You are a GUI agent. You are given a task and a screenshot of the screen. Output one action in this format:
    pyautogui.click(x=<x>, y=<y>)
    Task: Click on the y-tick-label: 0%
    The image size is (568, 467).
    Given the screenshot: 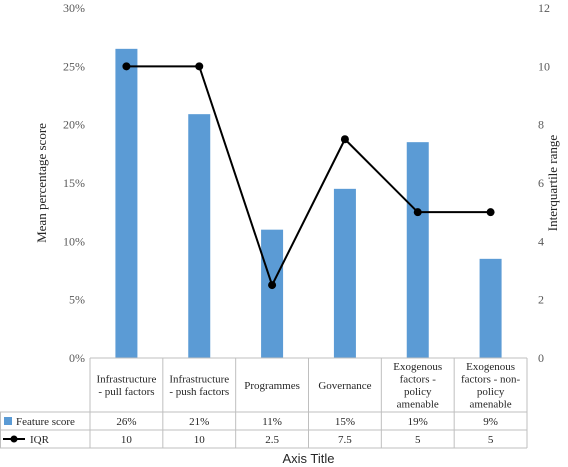 What is the action you would take?
    pyautogui.click(x=77, y=358)
    